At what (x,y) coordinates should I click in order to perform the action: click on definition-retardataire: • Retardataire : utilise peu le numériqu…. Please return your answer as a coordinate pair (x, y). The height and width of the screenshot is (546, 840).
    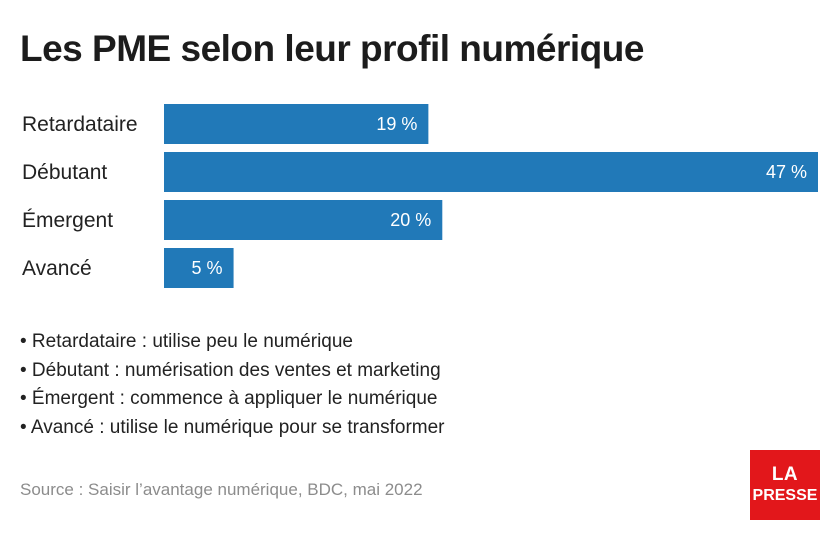
    Looking at the image, I should click on (187, 341).